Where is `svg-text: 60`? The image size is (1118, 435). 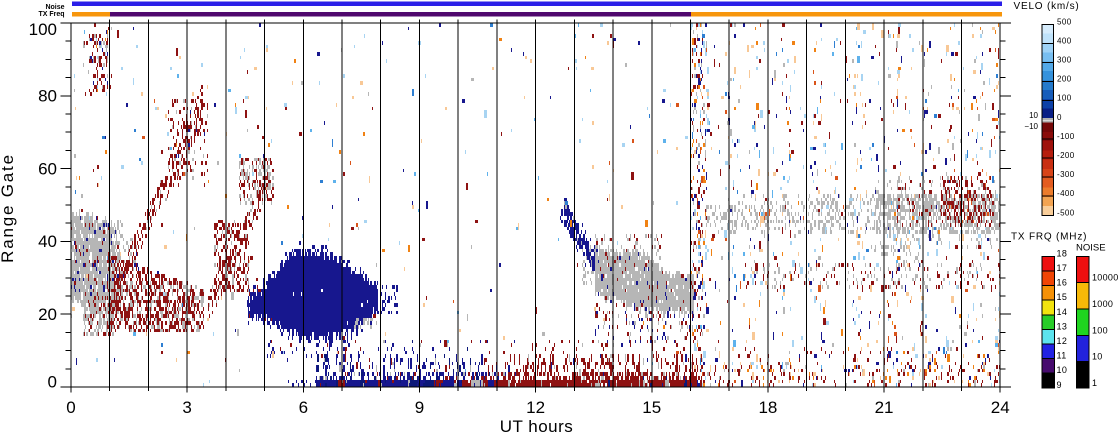 svg-text: 60 is located at coordinates (47, 168).